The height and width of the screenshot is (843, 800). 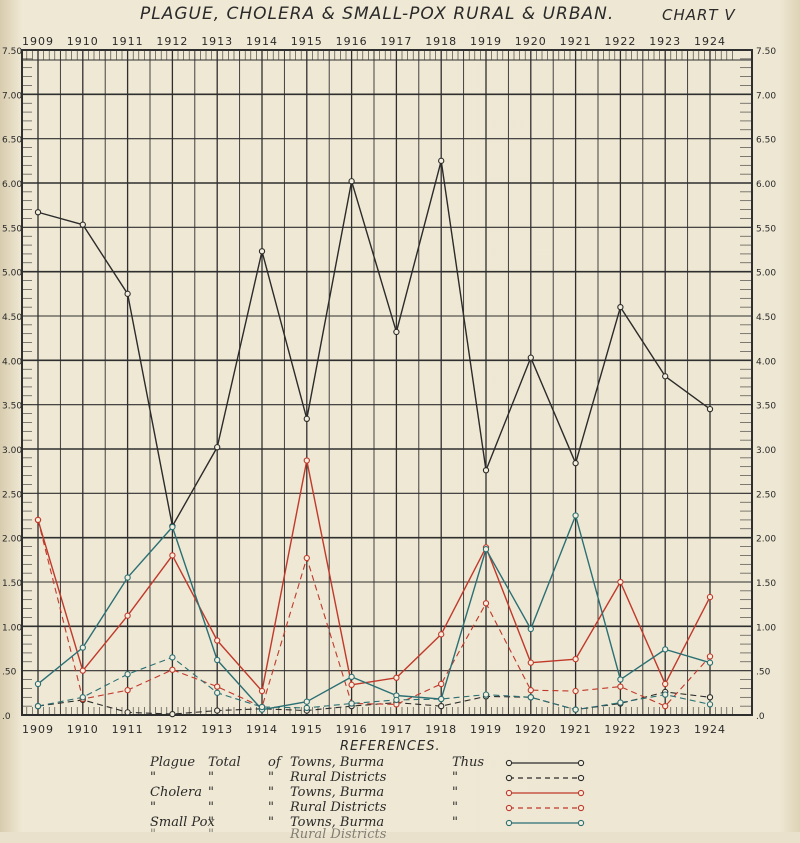 I want to click on y-tick-label-left: 4.00, so click(x=12, y=362).